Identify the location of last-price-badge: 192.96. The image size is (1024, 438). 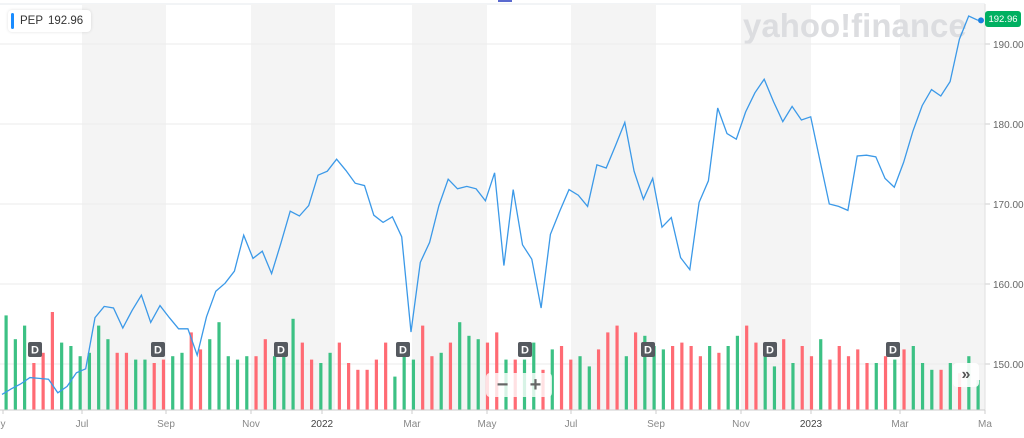
(1003, 19).